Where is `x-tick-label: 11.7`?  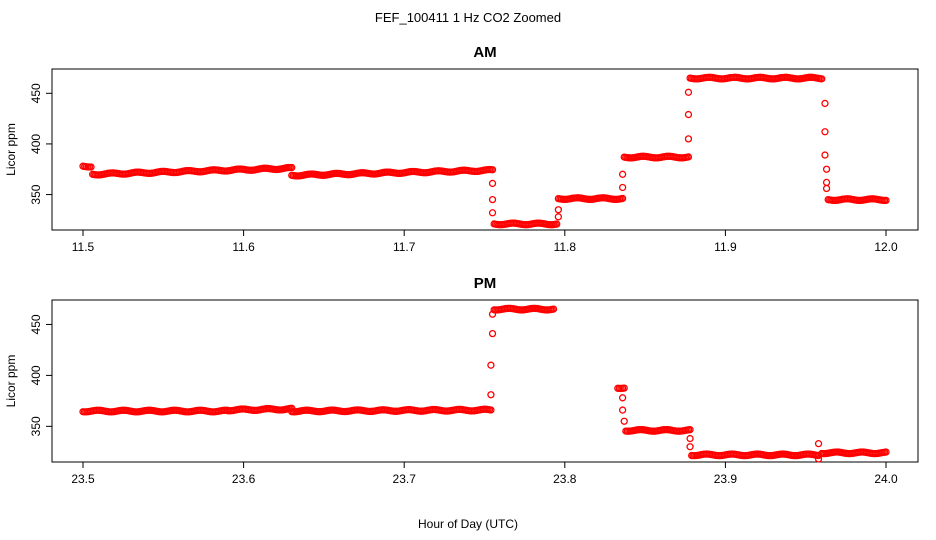
x-tick-label: 11.7 is located at coordinates (404, 247).